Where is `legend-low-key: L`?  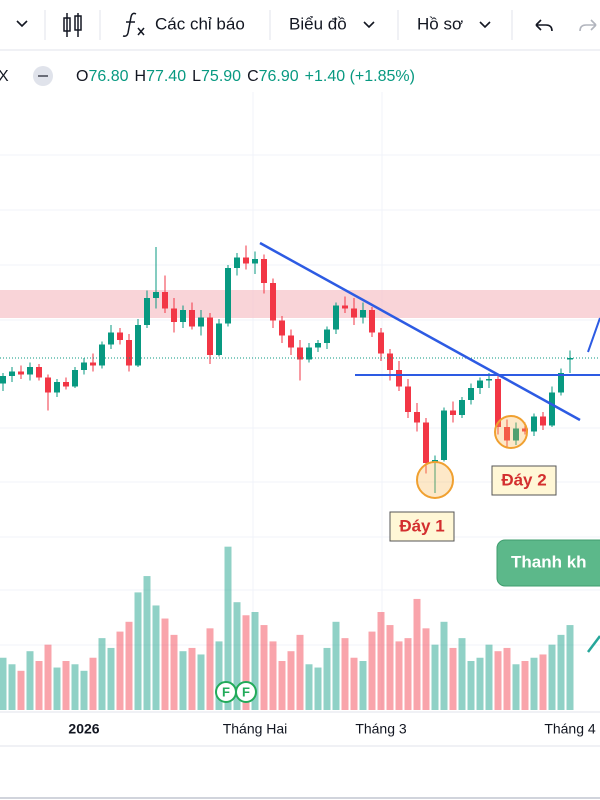
legend-low-key: L is located at coordinates (196, 76).